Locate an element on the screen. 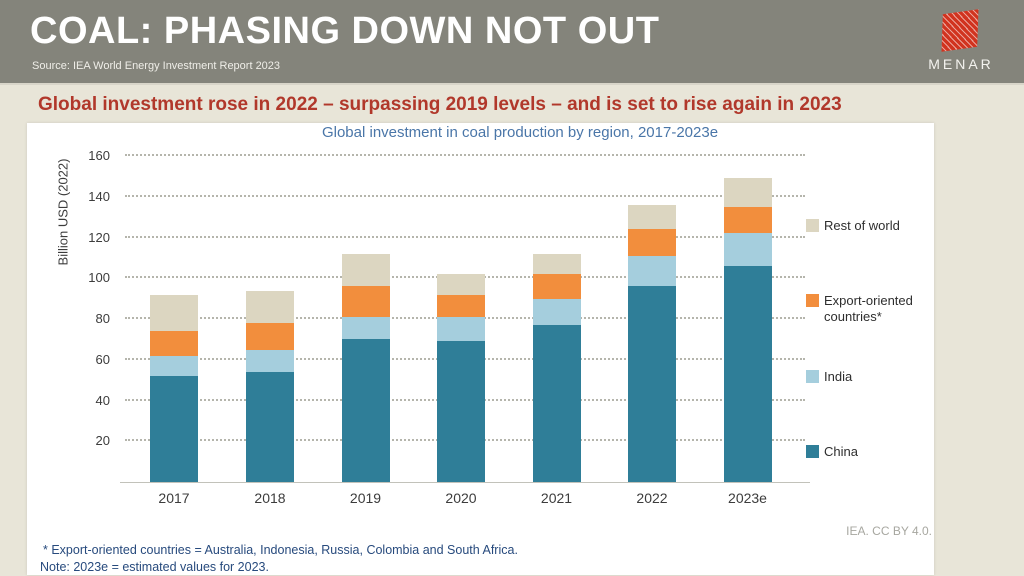 This screenshot has height=576, width=1024. menar-logo-text: MENAR is located at coordinates (961, 64).